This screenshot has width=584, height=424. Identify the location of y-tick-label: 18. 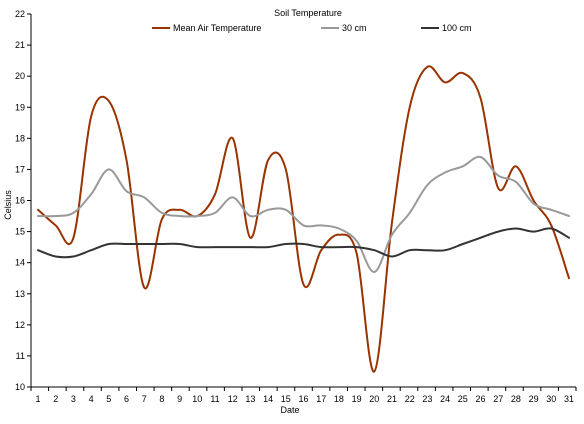
(20, 138).